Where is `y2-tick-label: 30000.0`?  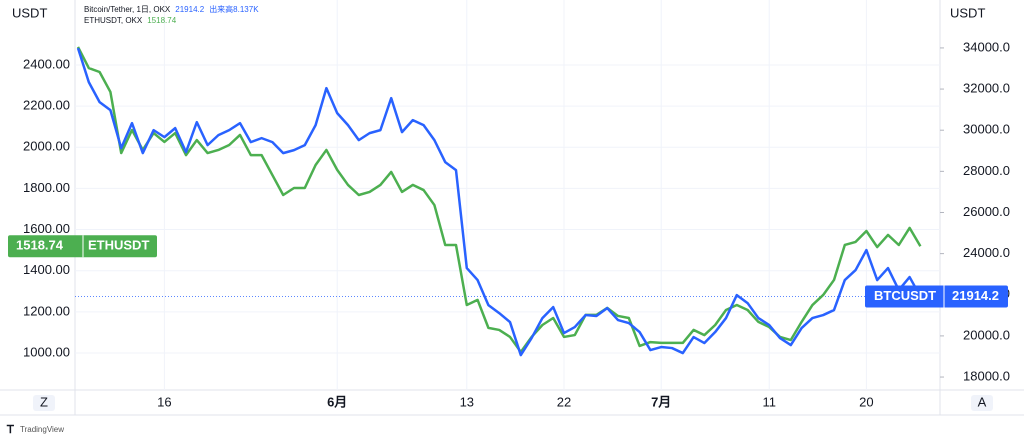
y2-tick-label: 30000.0 is located at coordinates (986, 129).